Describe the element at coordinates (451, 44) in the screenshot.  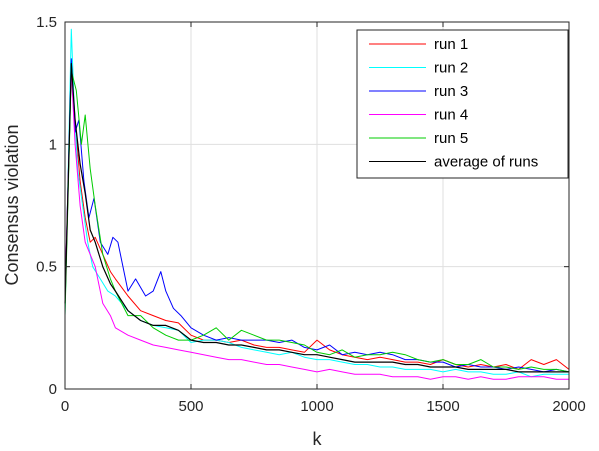
I see `legend-entry-label: run 1` at that location.